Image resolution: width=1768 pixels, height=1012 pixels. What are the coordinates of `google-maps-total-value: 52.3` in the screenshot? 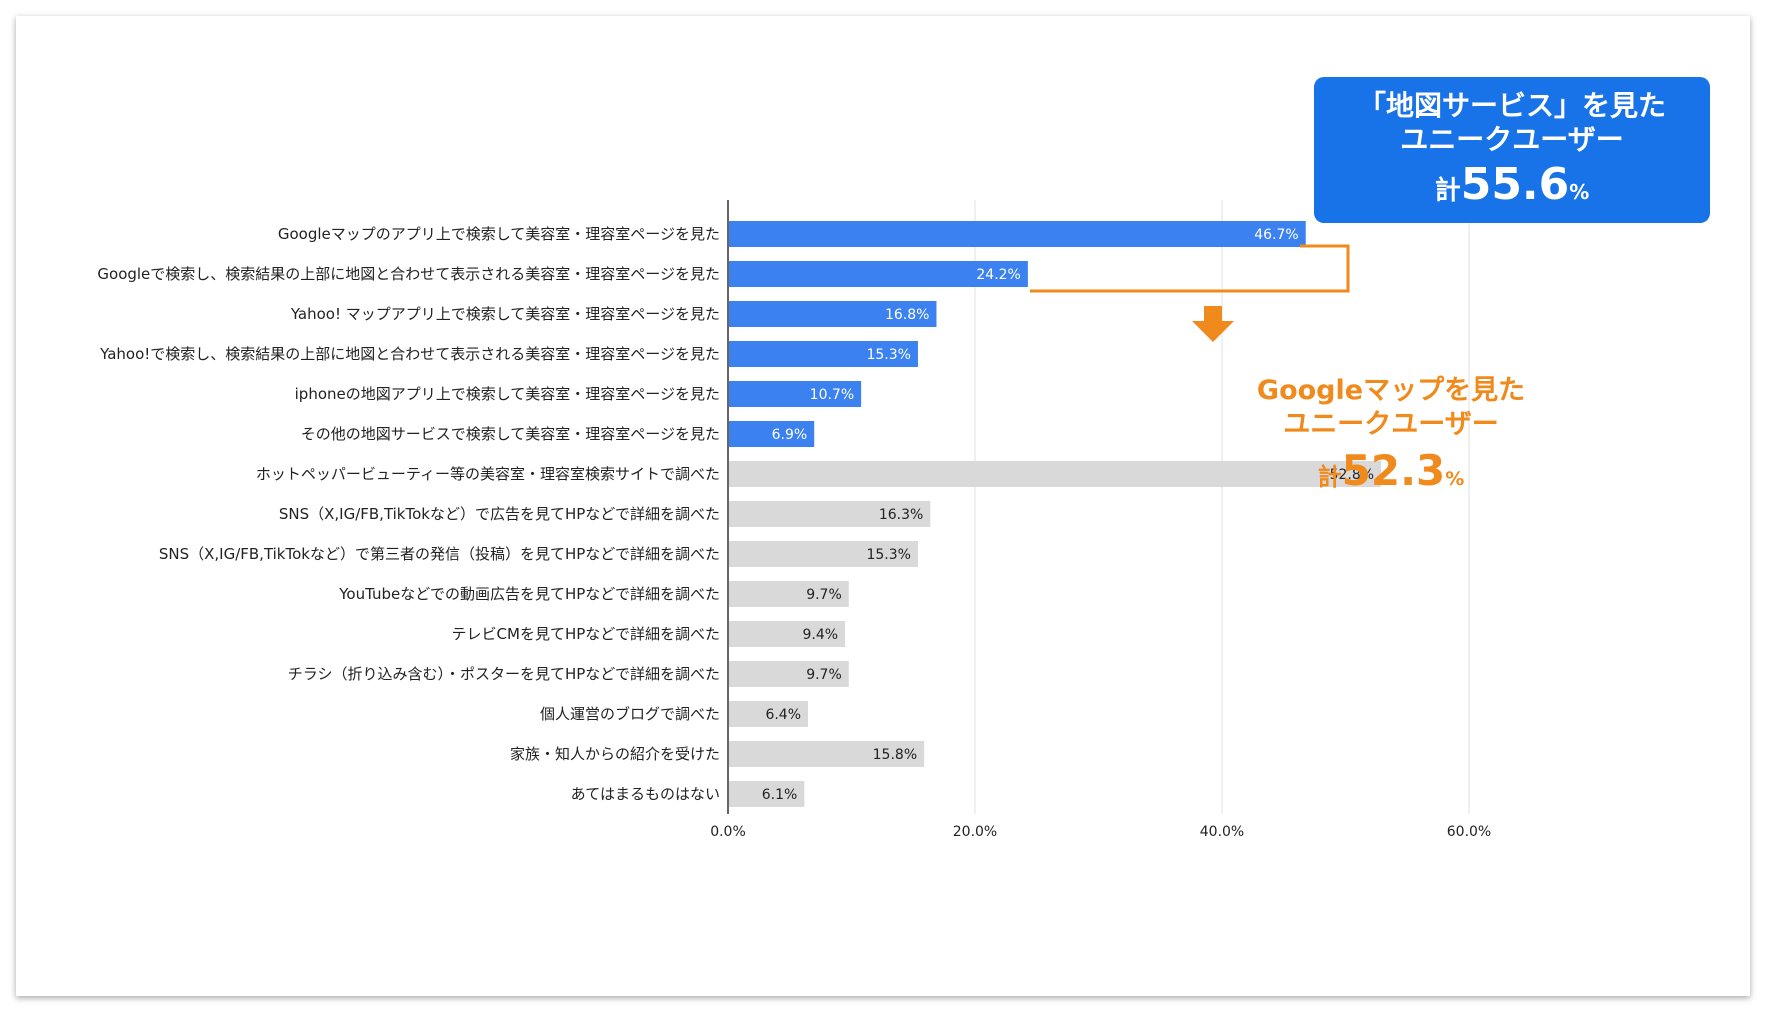 It's located at (1393, 470).